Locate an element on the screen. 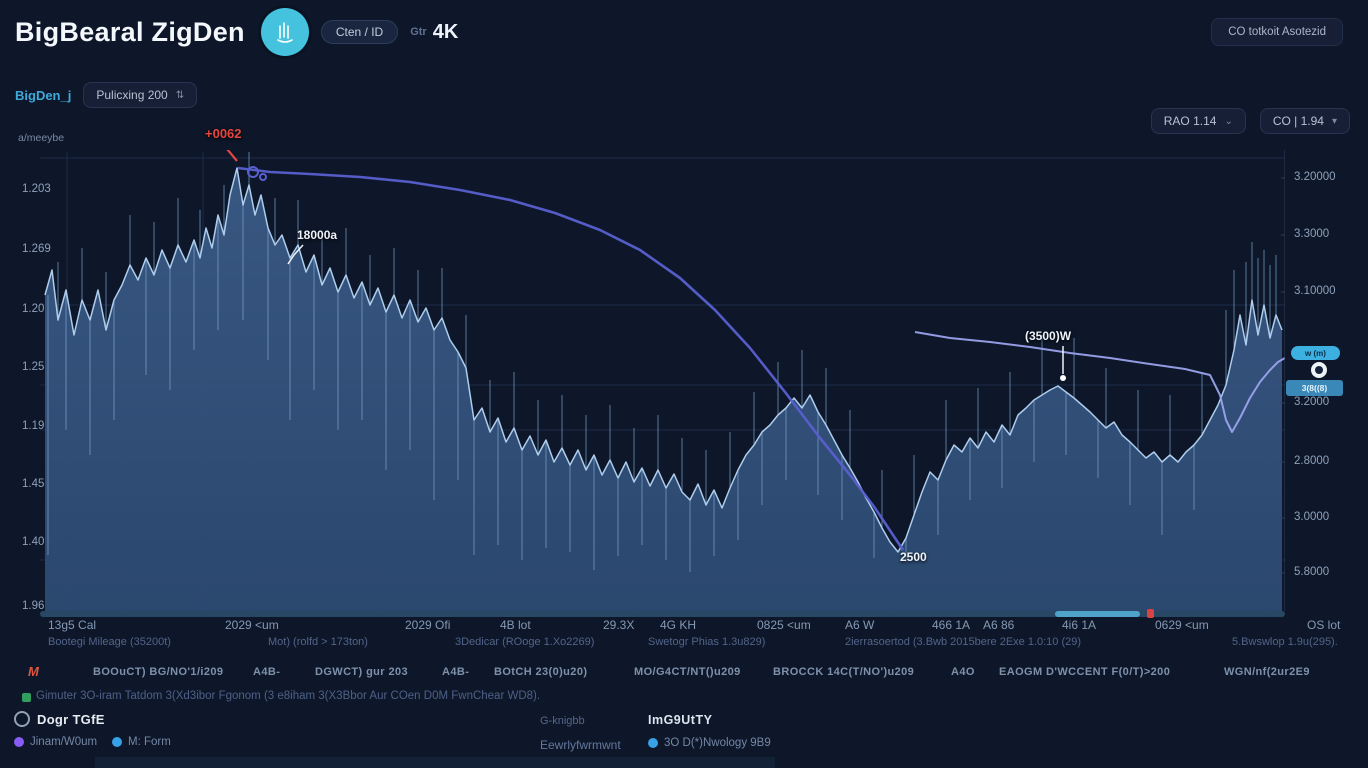  footer-col1-header: Dogr TGfE is located at coordinates (59, 719).